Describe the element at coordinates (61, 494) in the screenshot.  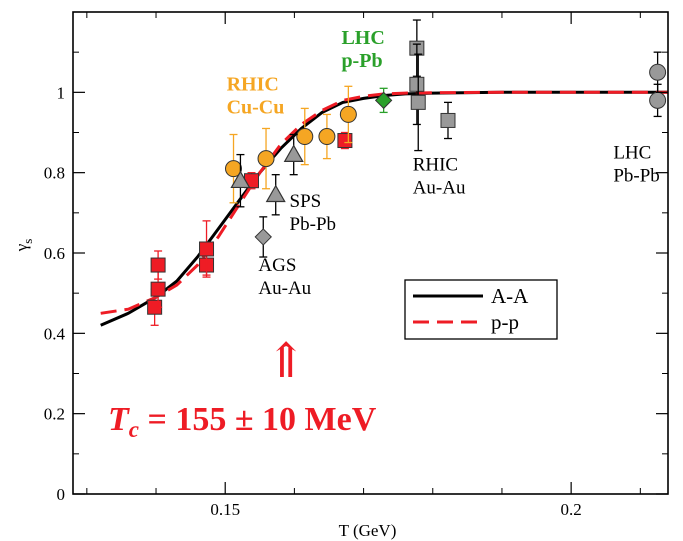
I see `y-tick-label: 0` at that location.